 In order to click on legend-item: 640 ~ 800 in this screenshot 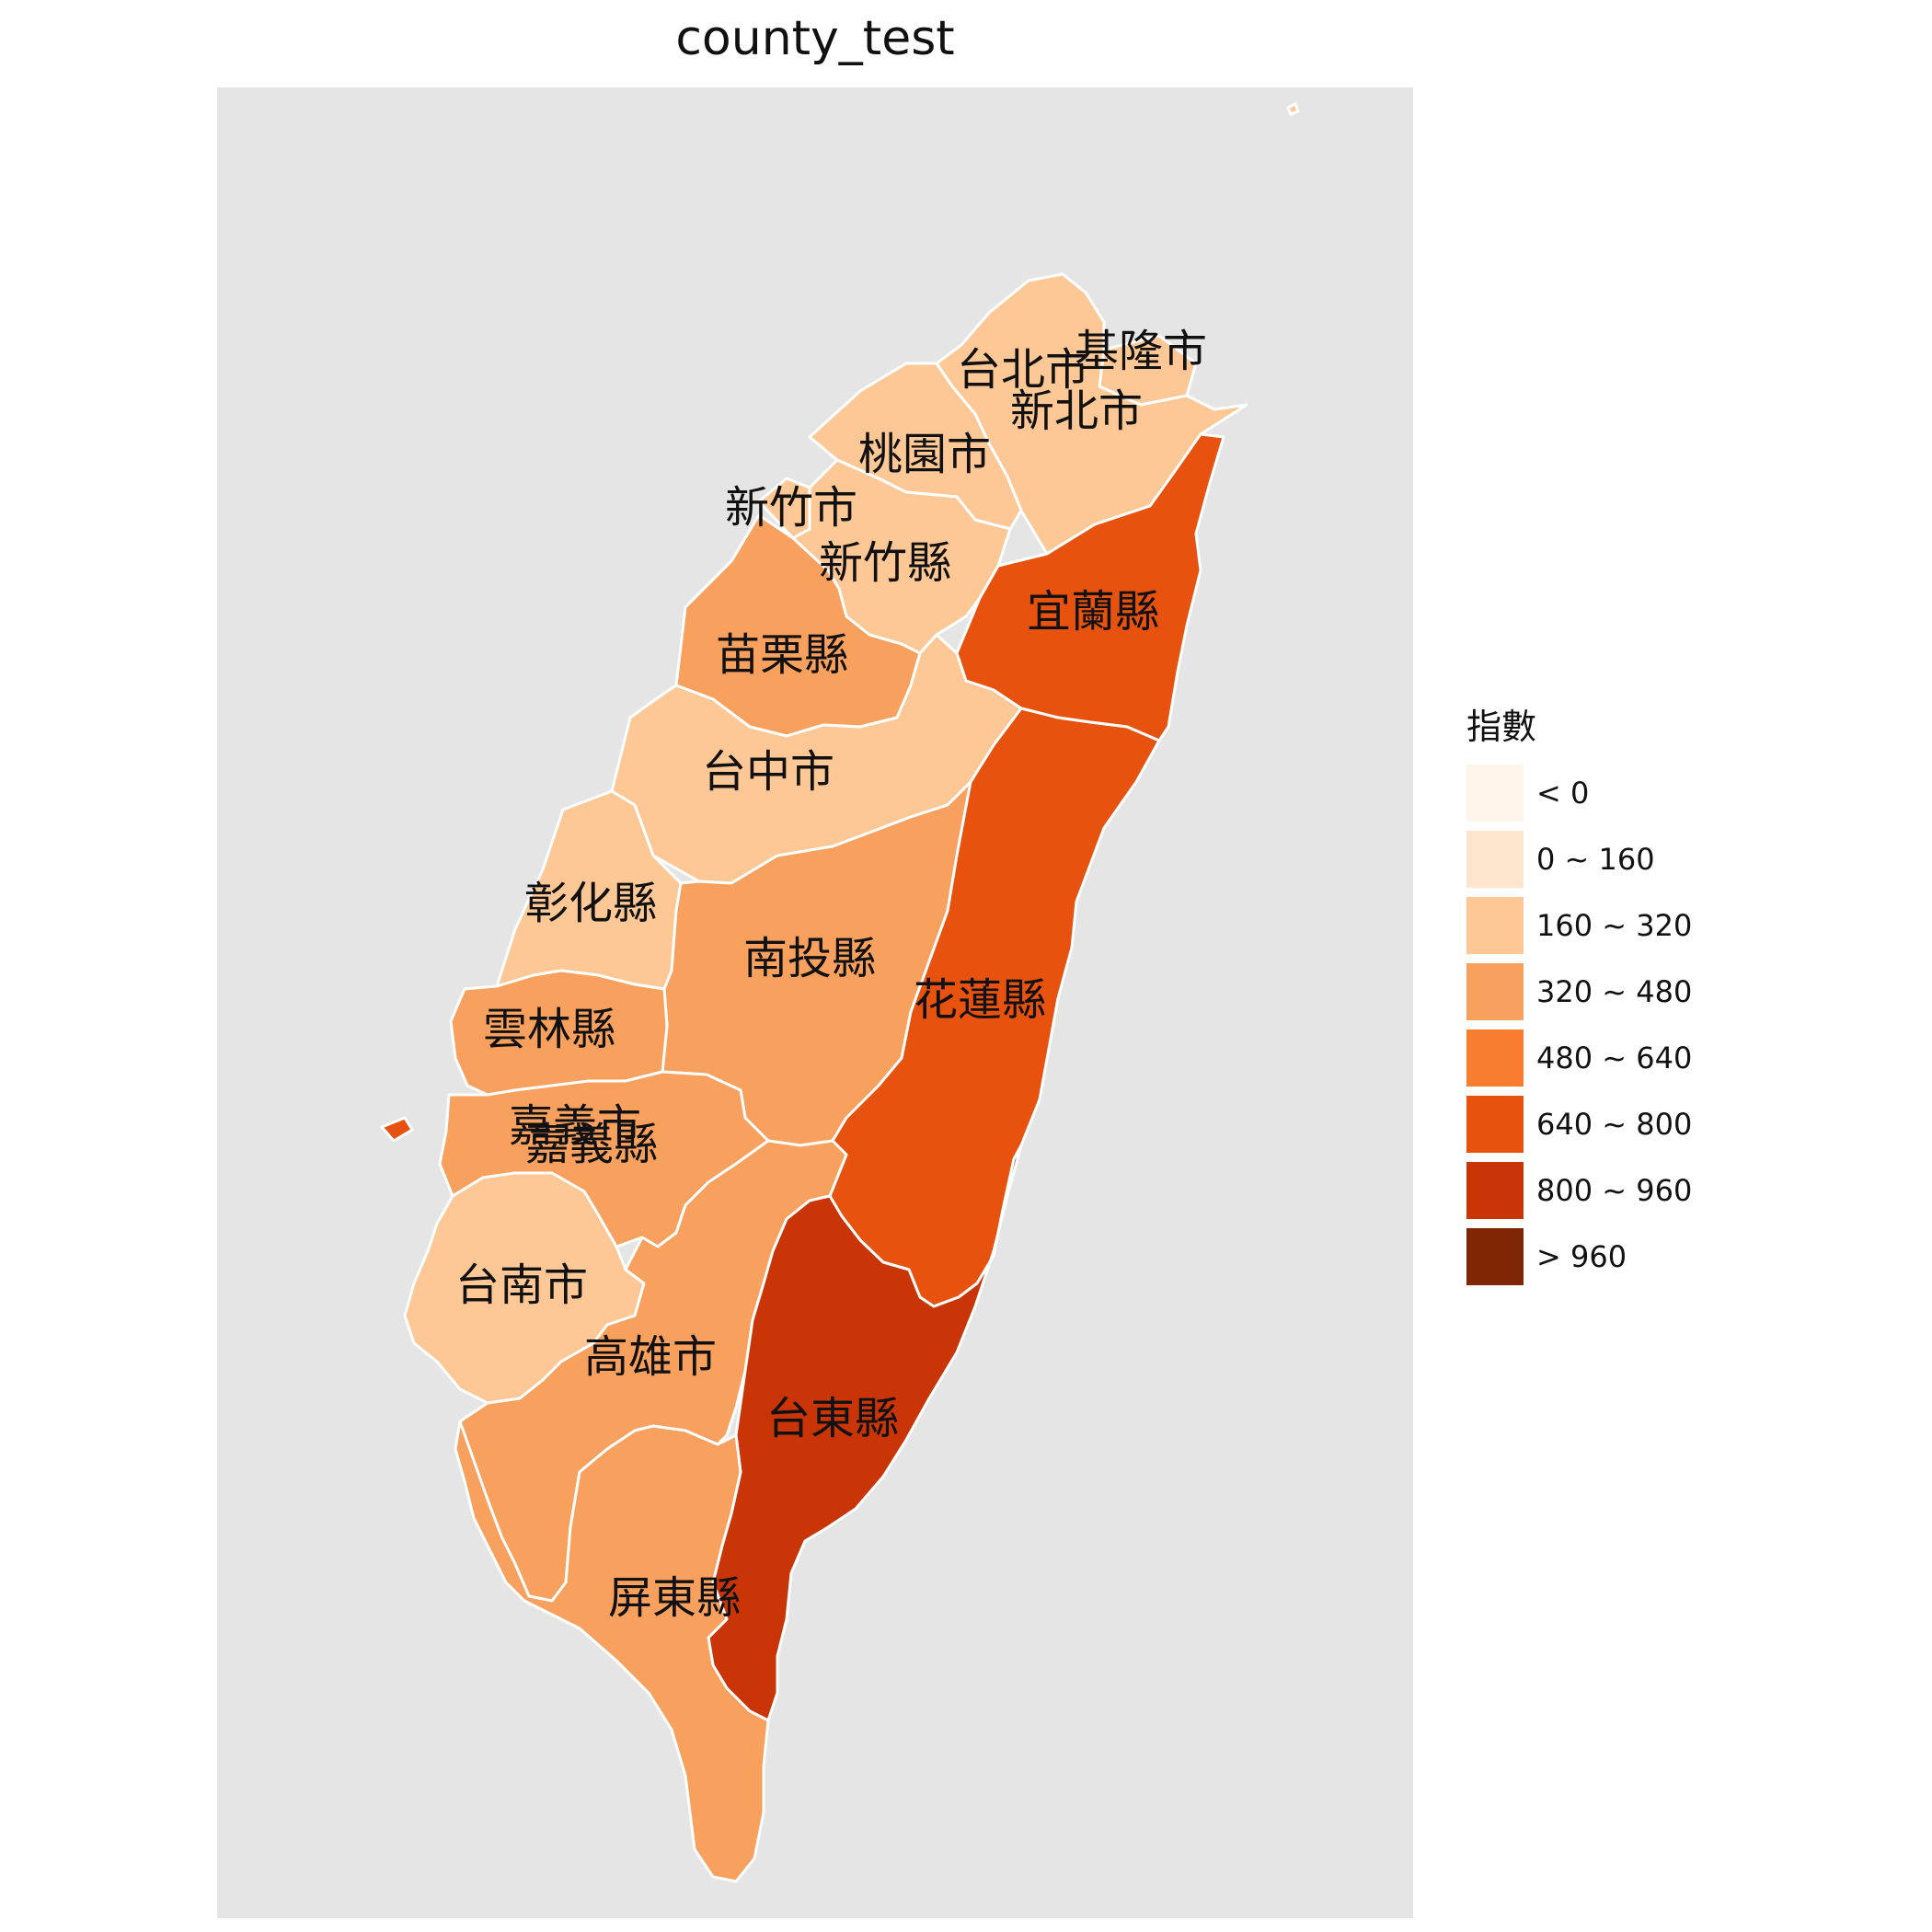, I will do `click(1579, 1124)`.